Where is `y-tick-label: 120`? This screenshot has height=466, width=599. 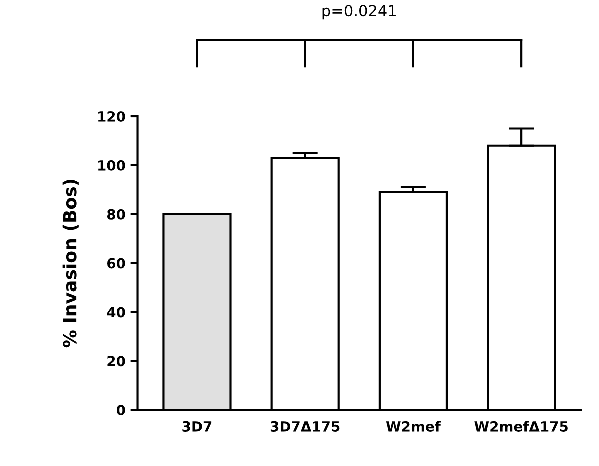 y-tick-label: 120 is located at coordinates (112, 116).